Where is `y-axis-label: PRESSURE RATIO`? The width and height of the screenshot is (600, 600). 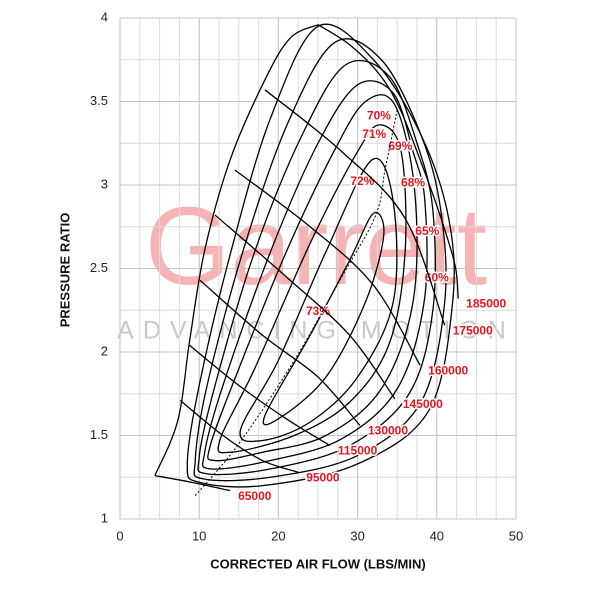 y-axis-label: PRESSURE RATIO is located at coordinates (64, 270).